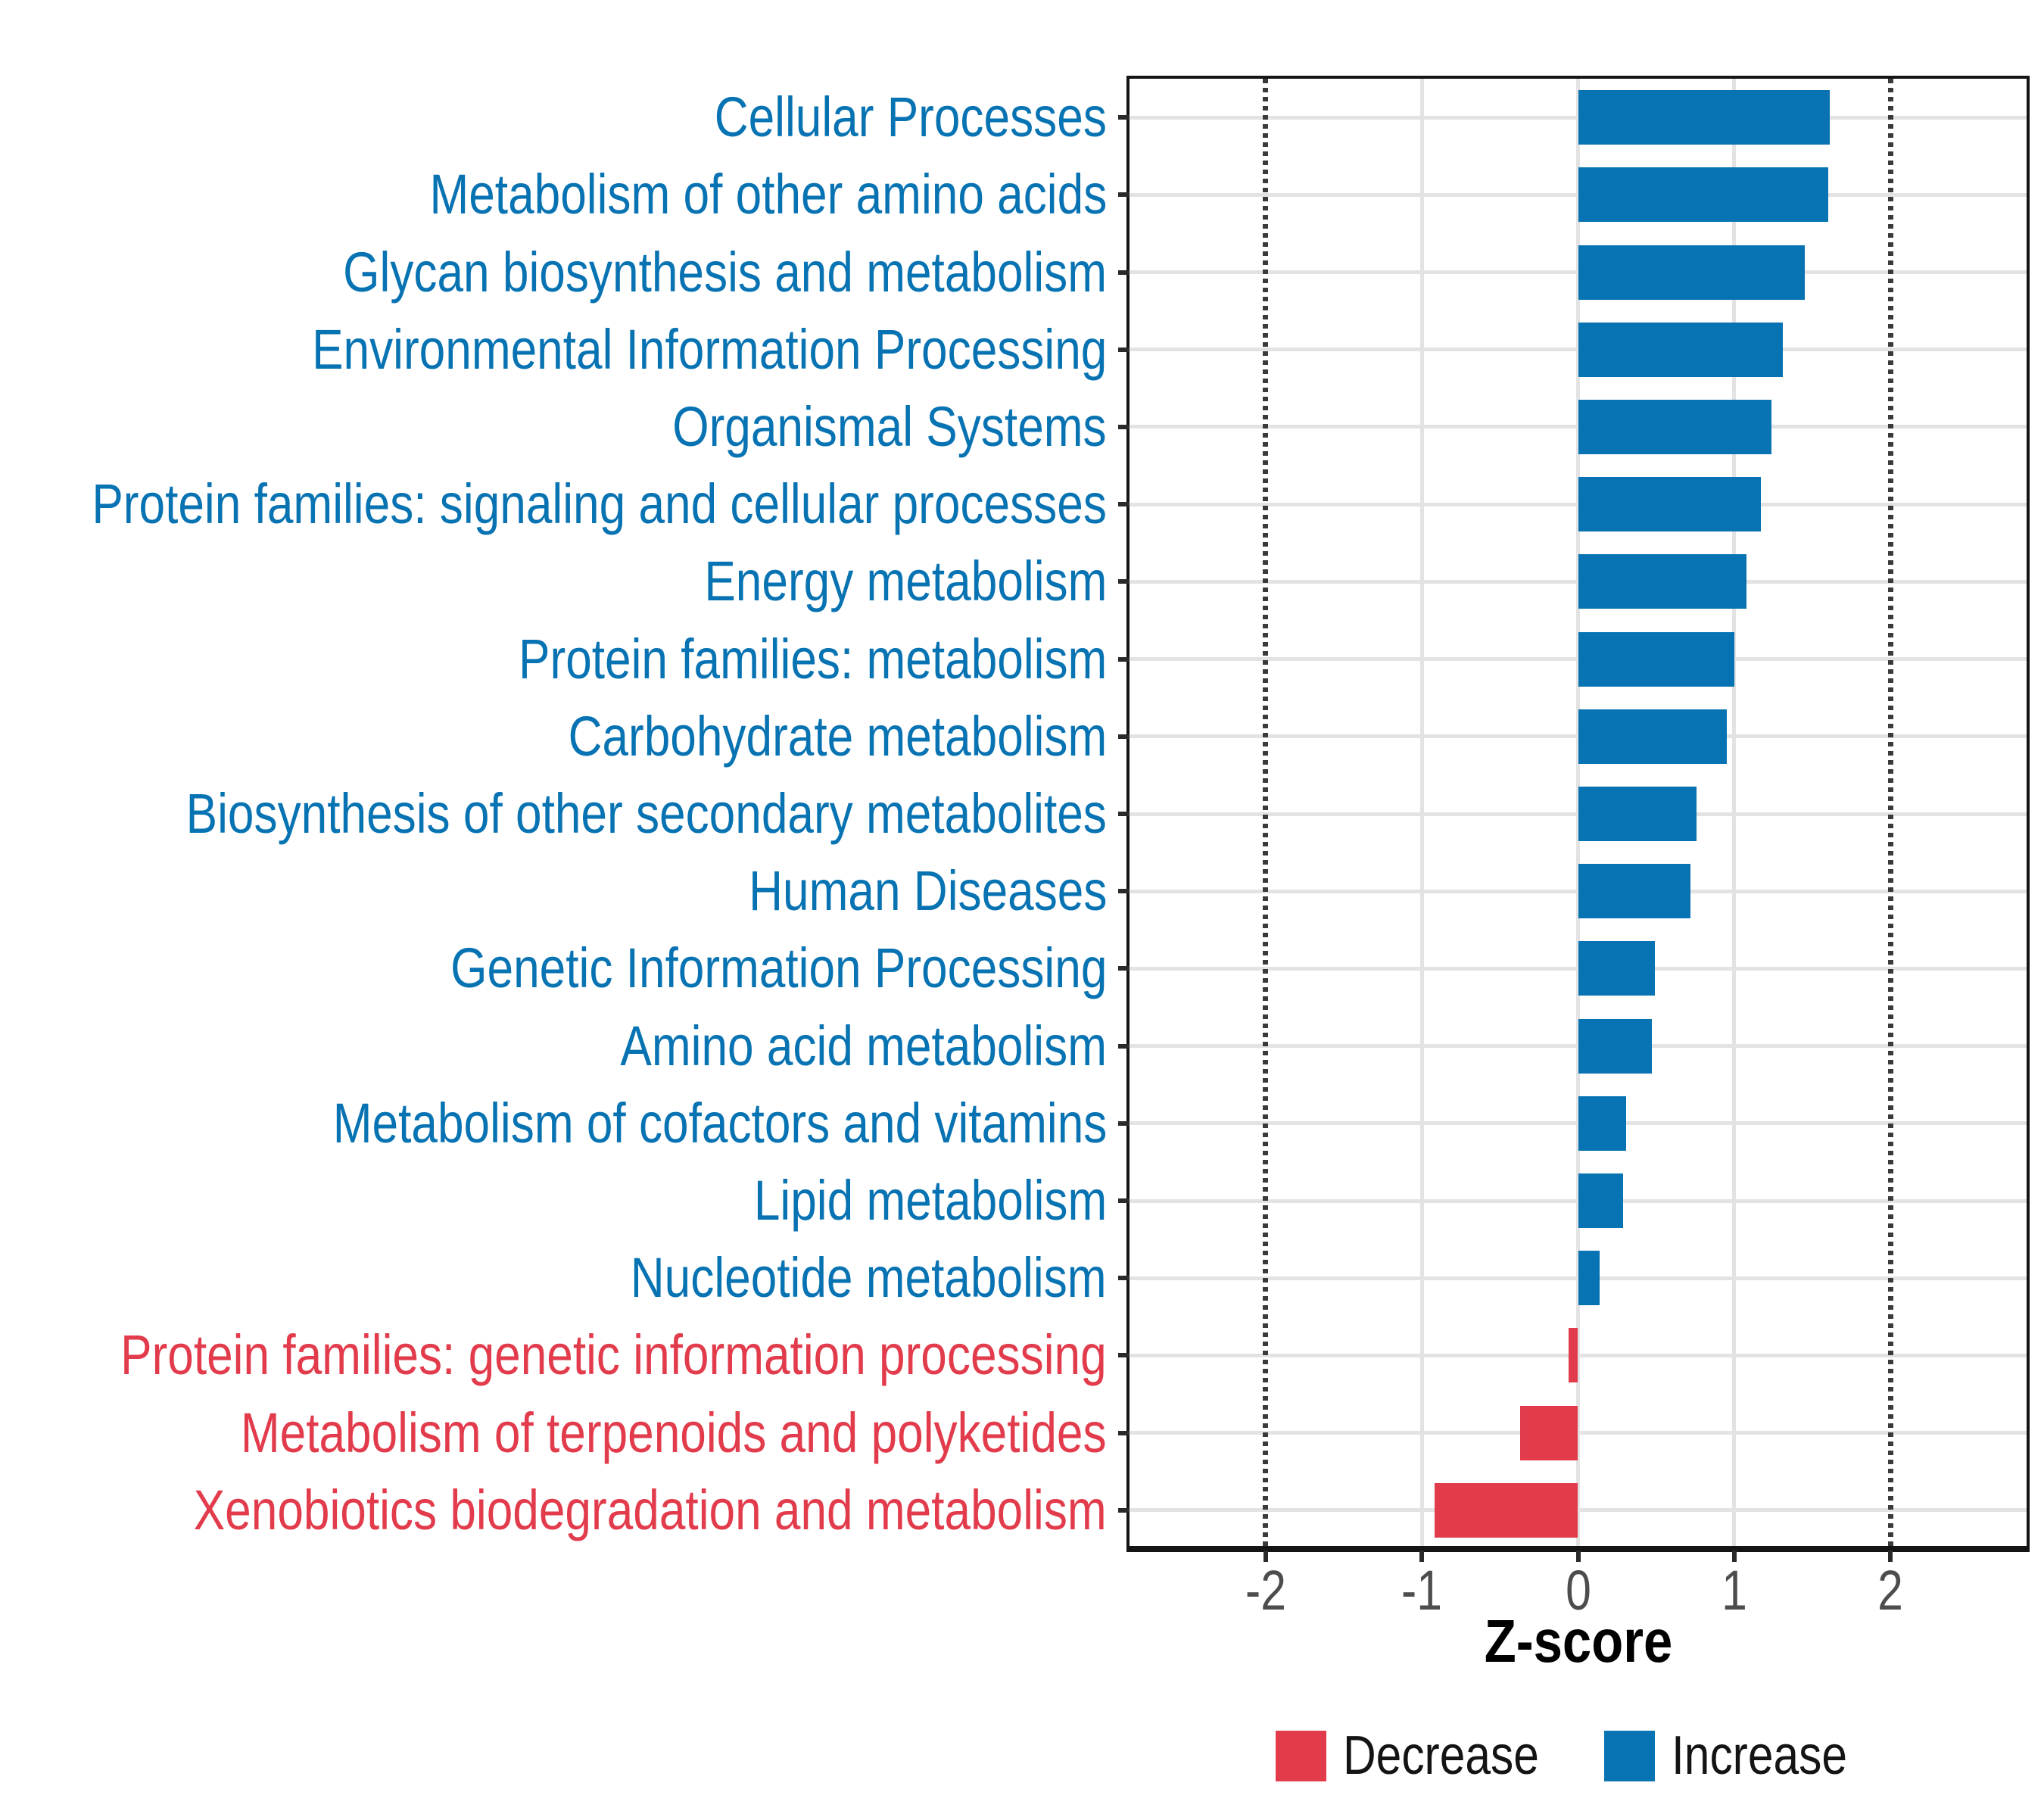 This screenshot has width=2044, height=1817. What do you see at coordinates (1578, 1755) in the screenshot?
I see `legend: Decrease Increase` at bounding box center [1578, 1755].